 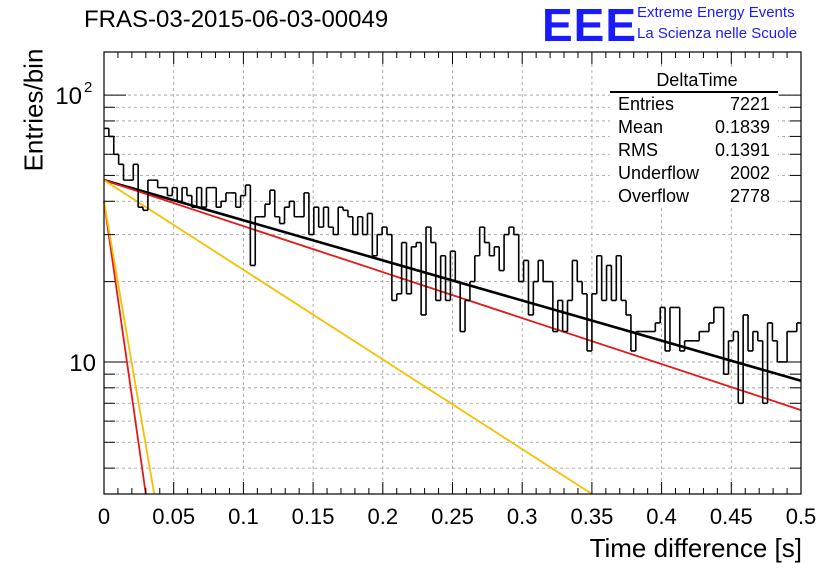 What do you see at coordinates (590, 25) in the screenshot?
I see `eee-logo: EEE` at bounding box center [590, 25].